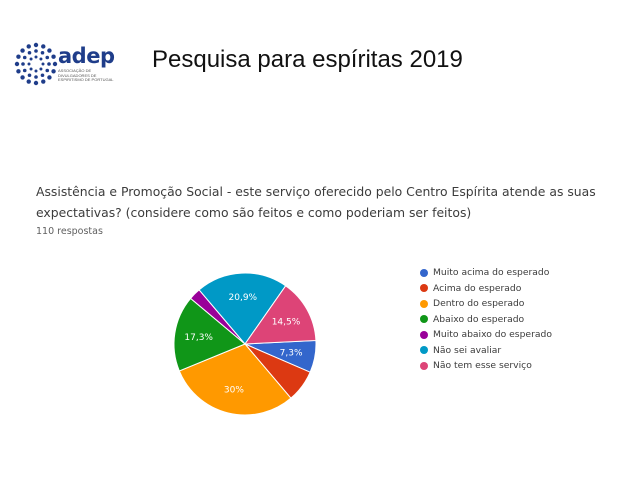 The image size is (638, 479). What do you see at coordinates (291, 353) in the screenshot?
I see `slice-label: 7,3%` at bounding box center [291, 353].